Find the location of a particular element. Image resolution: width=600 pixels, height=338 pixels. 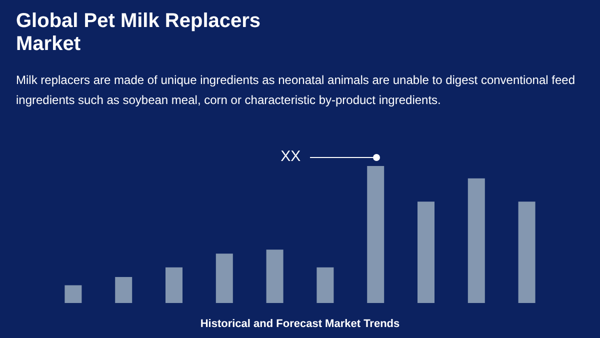

chart-title: Global Pet Milk Replacers Market is located at coordinates (139, 33).